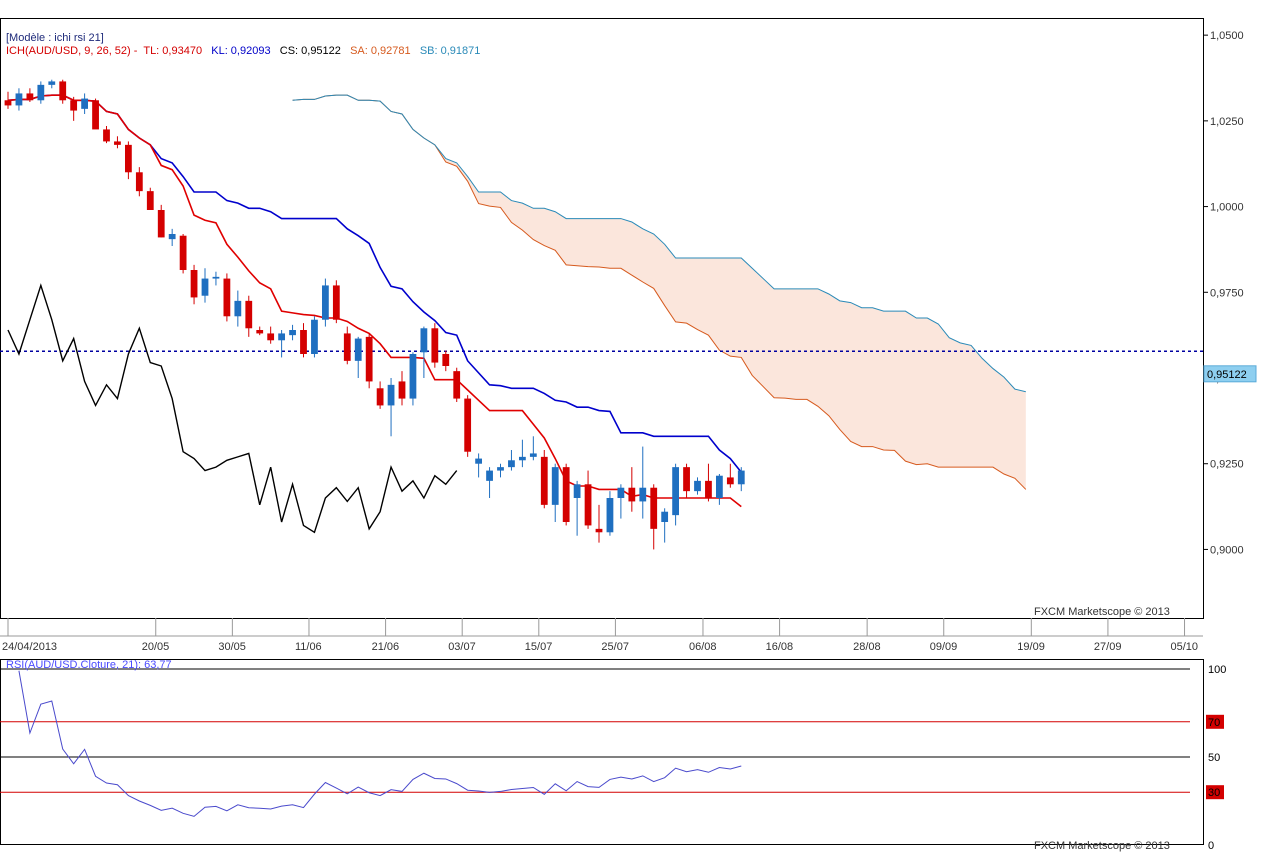 The image size is (1263, 854). Describe the element at coordinates (380, 743) in the screenshot. I see `rsi-line` at that location.